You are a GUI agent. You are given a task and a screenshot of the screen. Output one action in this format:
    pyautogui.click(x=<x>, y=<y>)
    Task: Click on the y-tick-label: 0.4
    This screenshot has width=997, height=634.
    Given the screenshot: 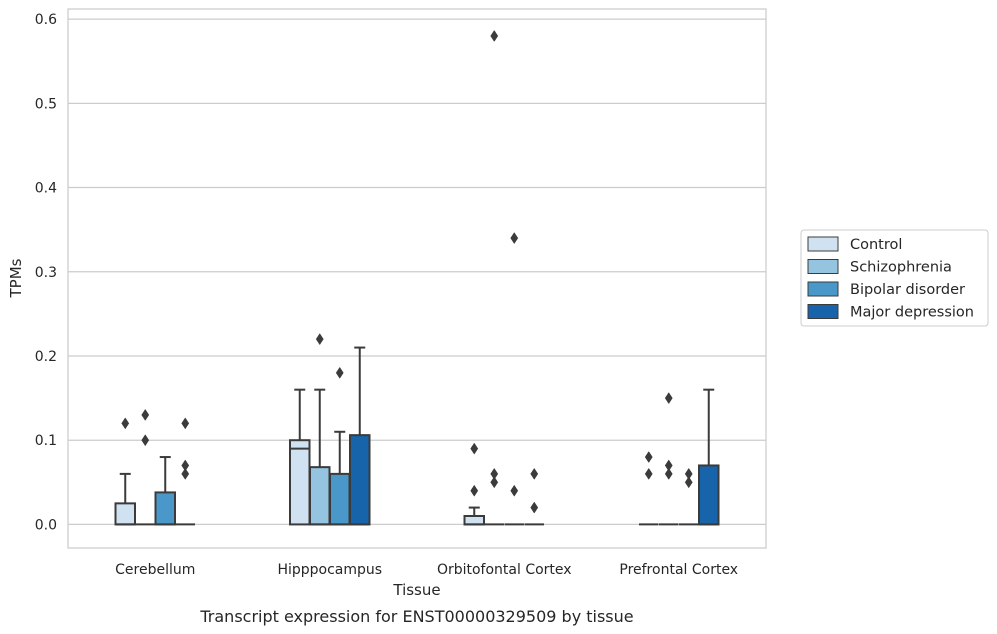 What is the action you would take?
    pyautogui.click(x=46, y=189)
    